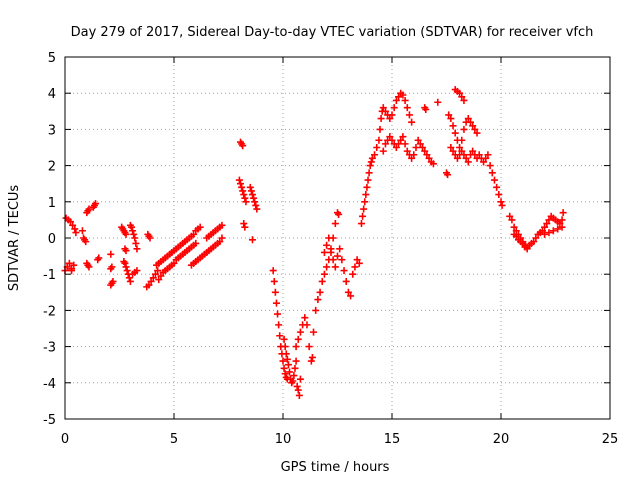  I want to click on y-tick-label: 0, so click(52, 239).